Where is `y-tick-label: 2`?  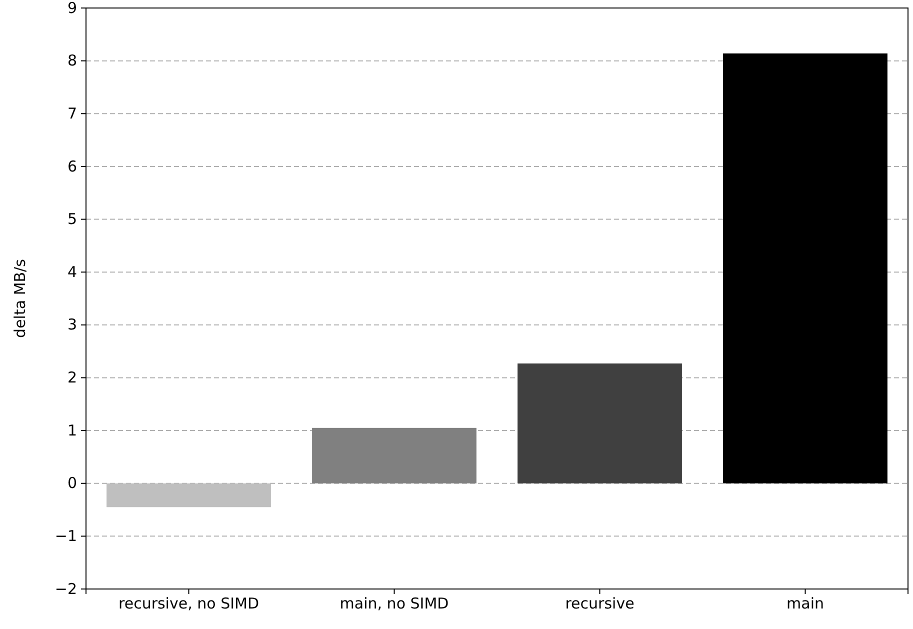 y-tick-label: 2 is located at coordinates (72, 377).